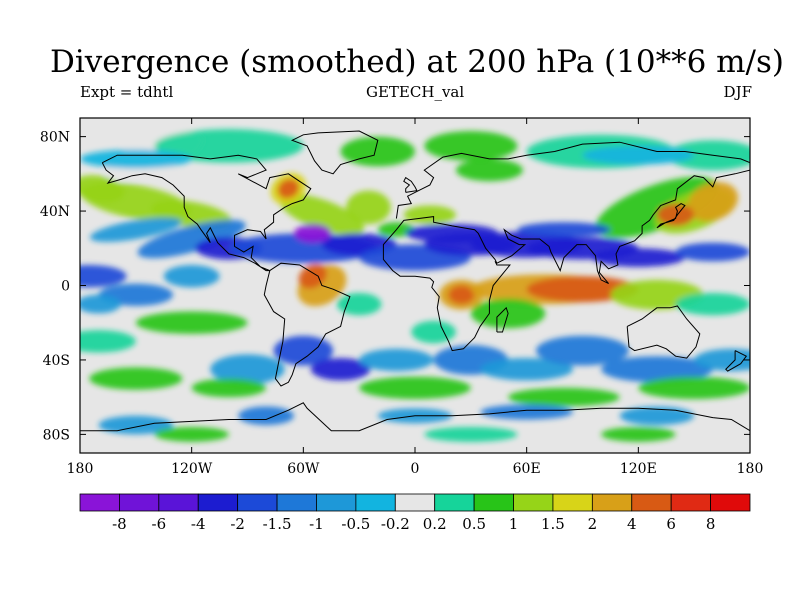 The height and width of the screenshot is (600, 800). What do you see at coordinates (711, 524) in the screenshot?
I see `colorbar-label: 8` at bounding box center [711, 524].